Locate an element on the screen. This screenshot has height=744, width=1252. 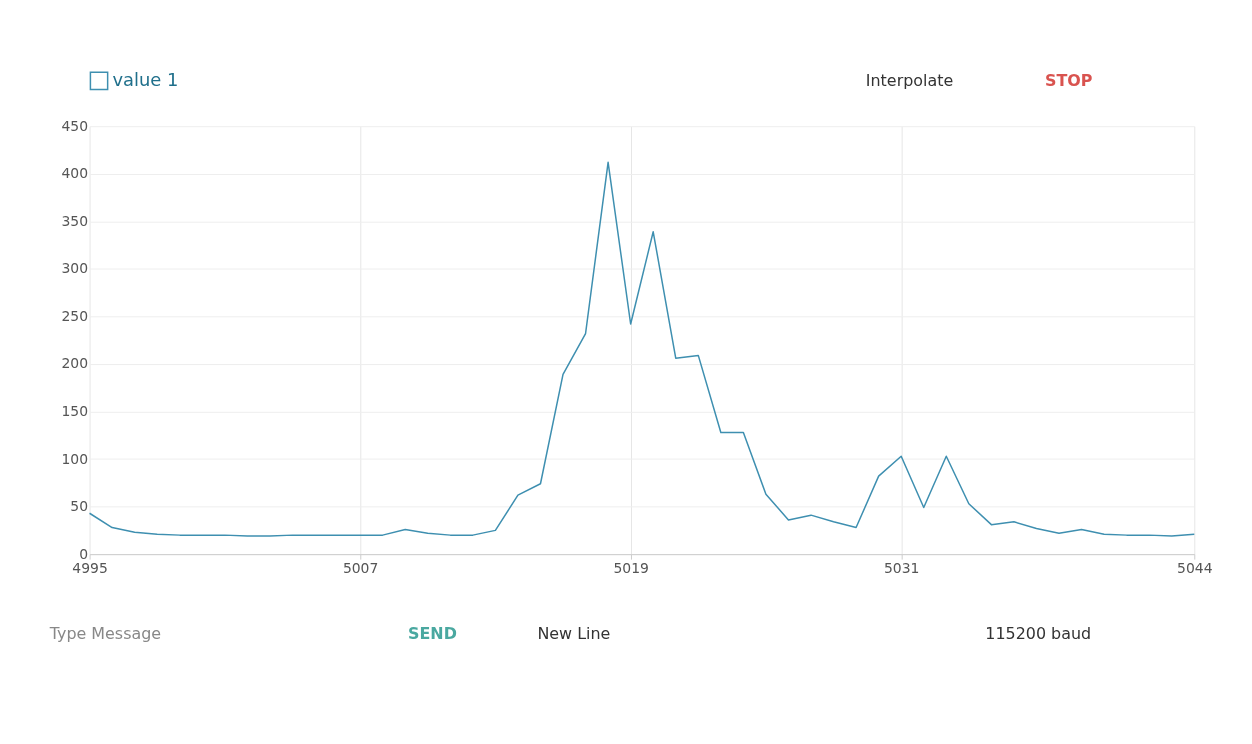
y-tick-label: 450 is located at coordinates (75, 125).